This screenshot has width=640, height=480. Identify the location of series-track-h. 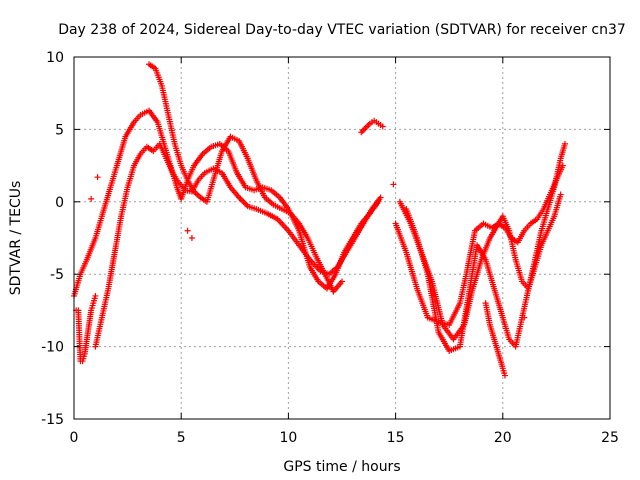
(495, 339).